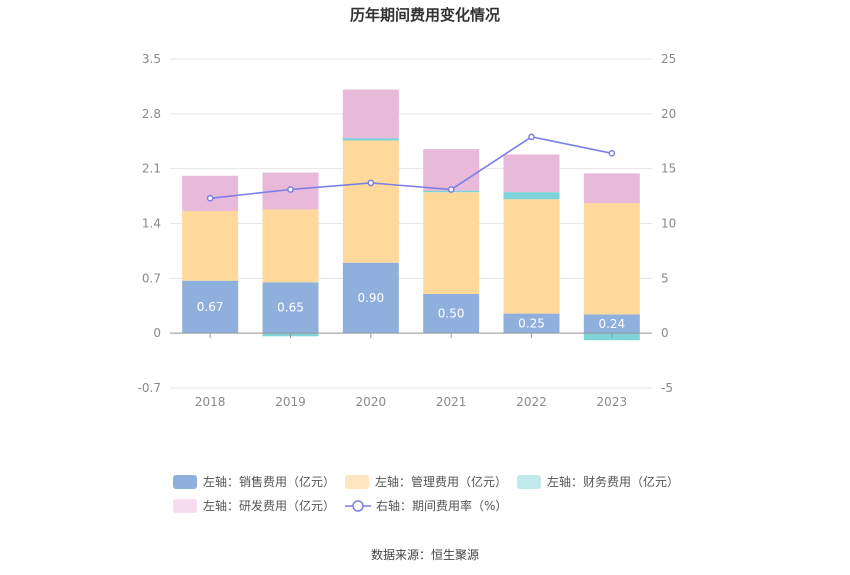 This screenshot has width=850, height=575. I want to click on right-tick-label: 10, so click(668, 224).